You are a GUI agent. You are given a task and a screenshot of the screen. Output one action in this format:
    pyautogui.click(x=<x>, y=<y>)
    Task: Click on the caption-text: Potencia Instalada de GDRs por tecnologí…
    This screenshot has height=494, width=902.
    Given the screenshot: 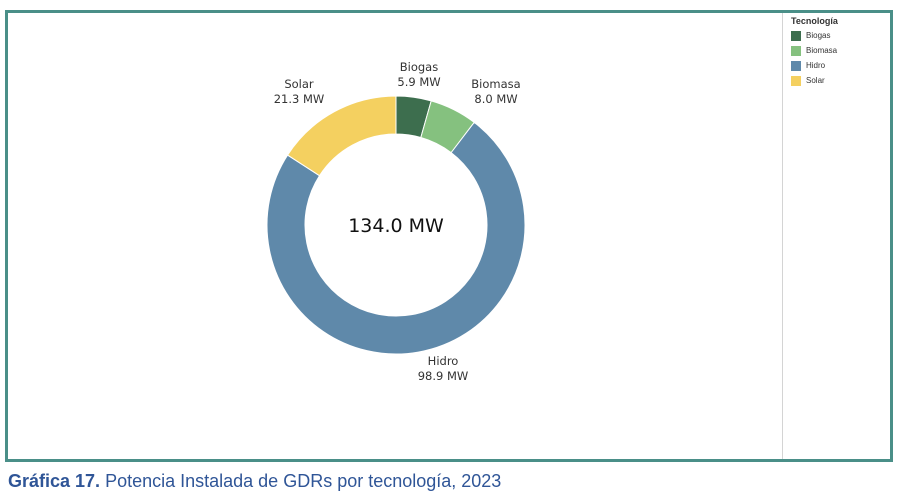 What is the action you would take?
    pyautogui.click(x=301, y=481)
    